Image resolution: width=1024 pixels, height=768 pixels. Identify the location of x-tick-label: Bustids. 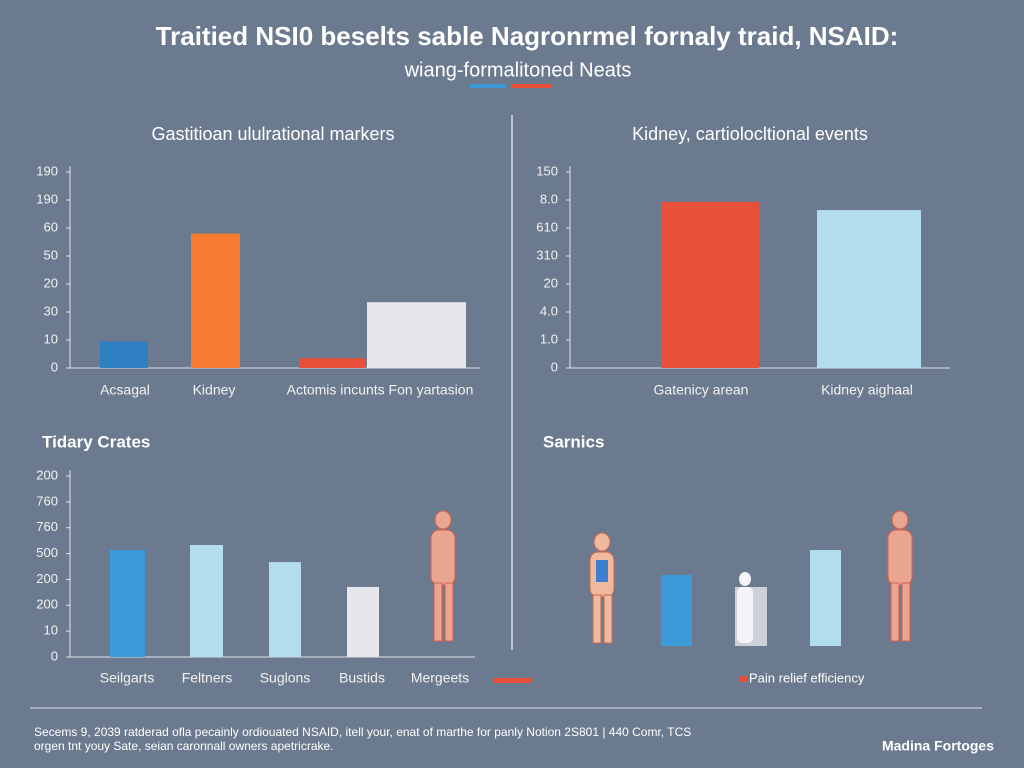
(362, 678).